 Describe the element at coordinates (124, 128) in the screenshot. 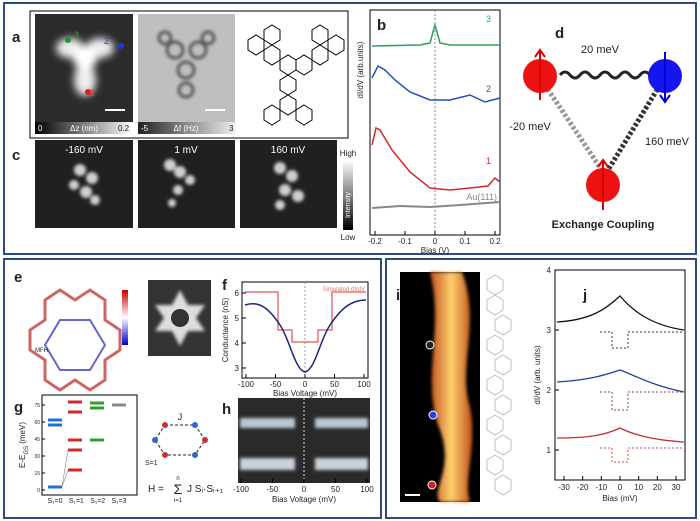

I see `colorbar-label: 0.2` at that location.